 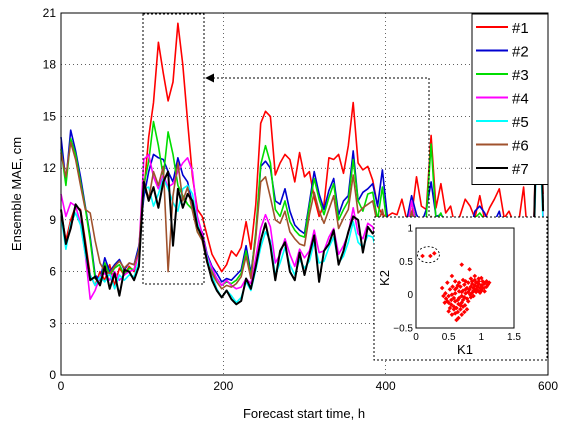 I want to click on inset-x-tick-label: 1, so click(x=482, y=337).